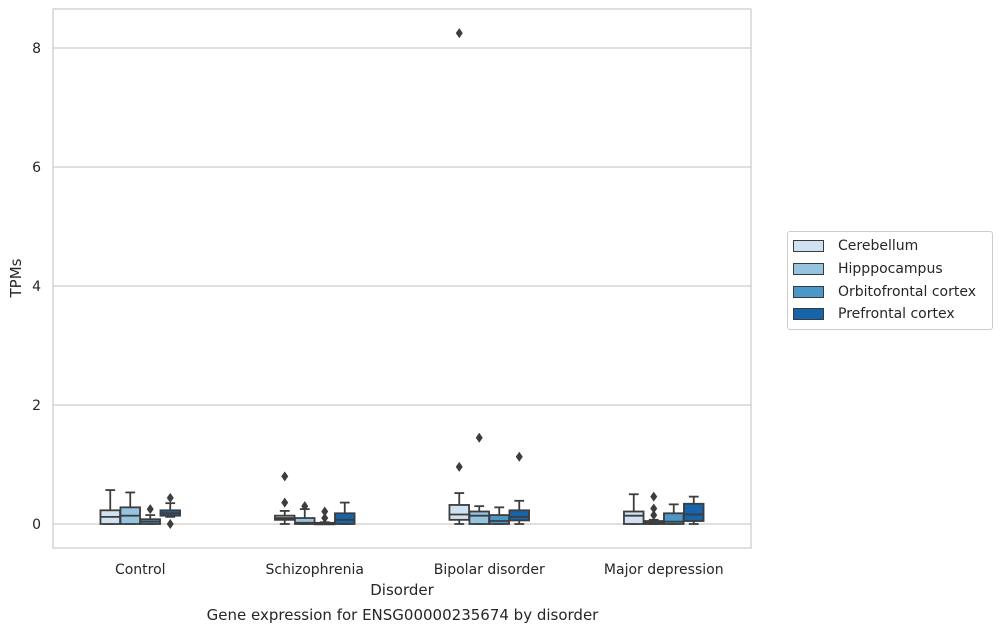 Image resolution: width=1003 pixels, height=634 pixels. I want to click on x-tick-label: Control, so click(140, 570).